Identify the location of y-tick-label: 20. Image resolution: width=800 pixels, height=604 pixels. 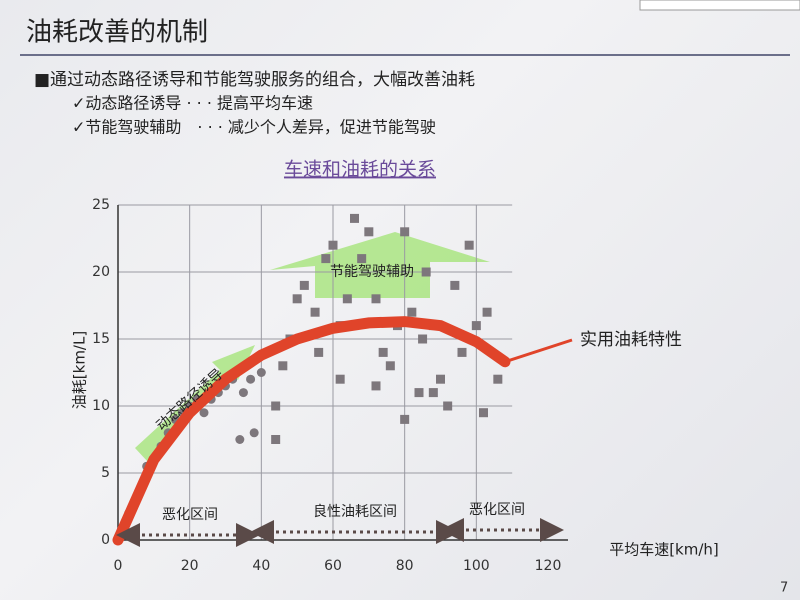
(101, 272).